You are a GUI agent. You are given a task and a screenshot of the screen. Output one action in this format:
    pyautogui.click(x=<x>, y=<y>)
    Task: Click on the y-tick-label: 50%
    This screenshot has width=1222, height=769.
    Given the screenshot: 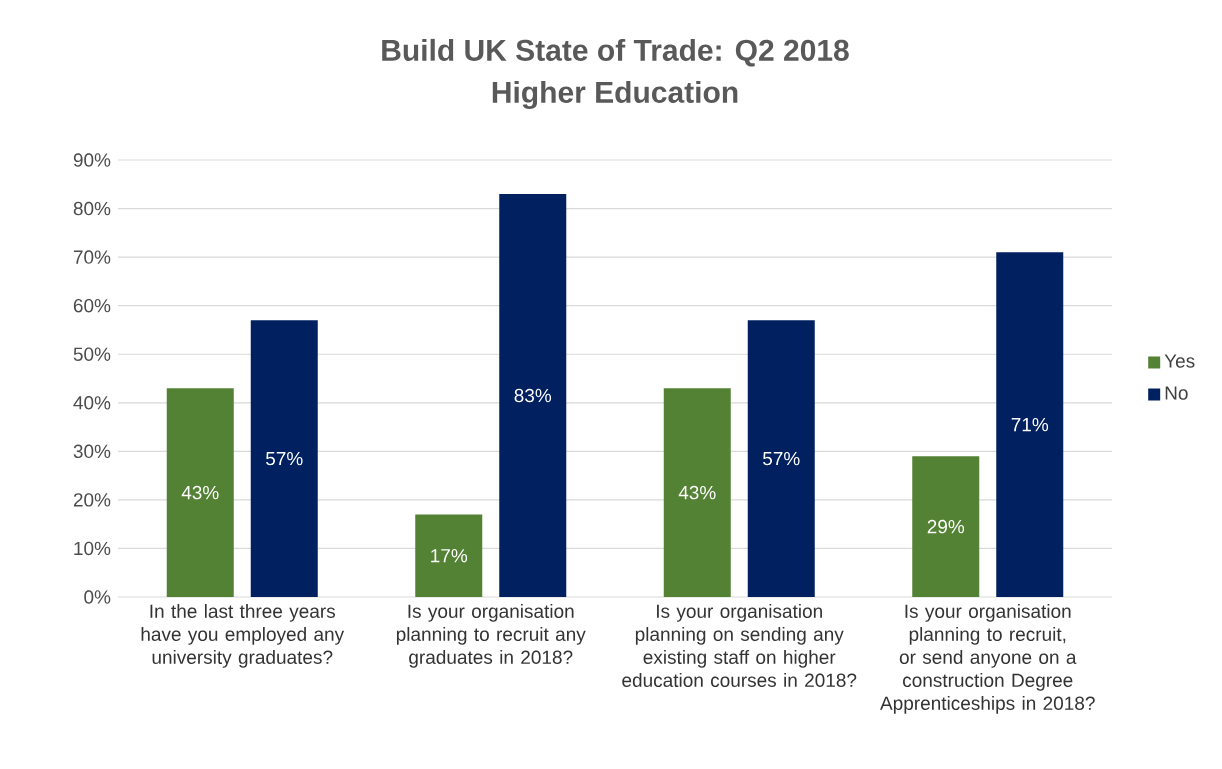 What is the action you would take?
    pyautogui.click(x=92, y=354)
    